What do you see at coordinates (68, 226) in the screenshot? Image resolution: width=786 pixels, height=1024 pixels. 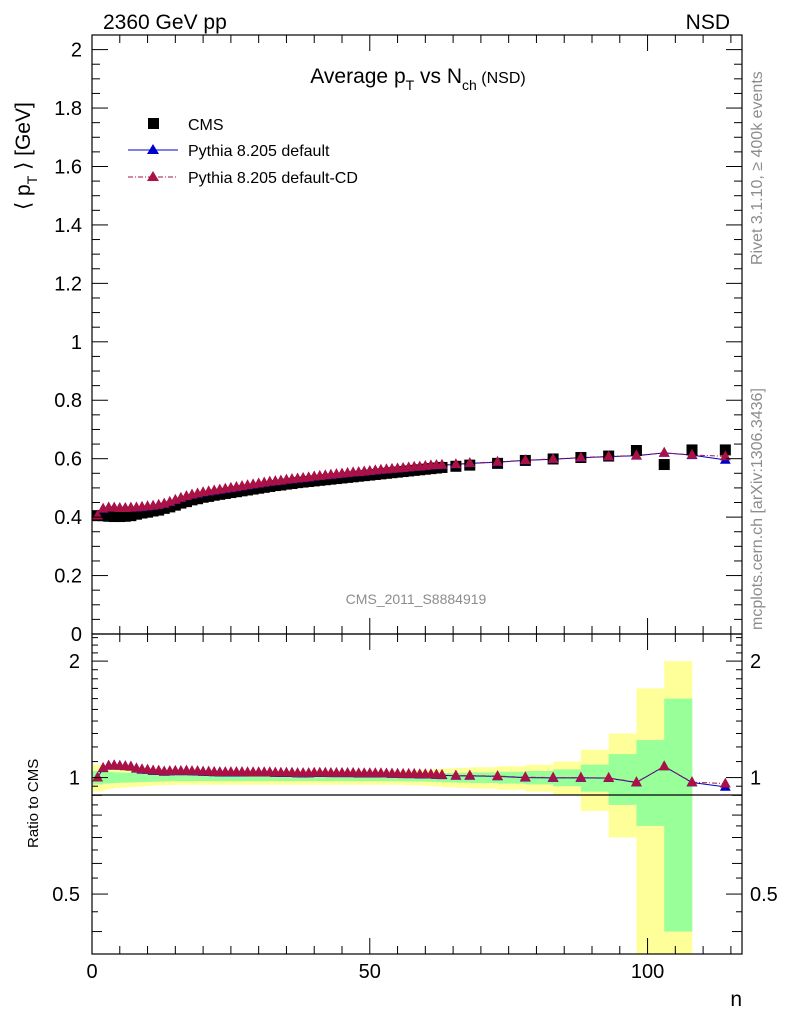 I see `main-y-tick-label: 1.4` at bounding box center [68, 226].